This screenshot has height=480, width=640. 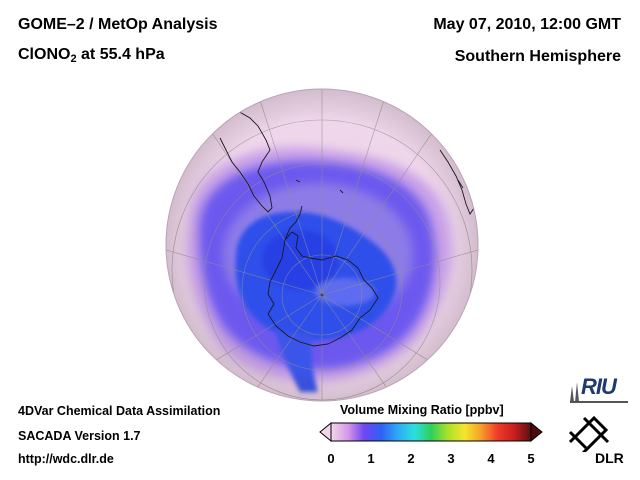 What do you see at coordinates (527, 24) in the screenshot?
I see `analysis-datetime: May 07, 2010, 12:00 GMT` at bounding box center [527, 24].